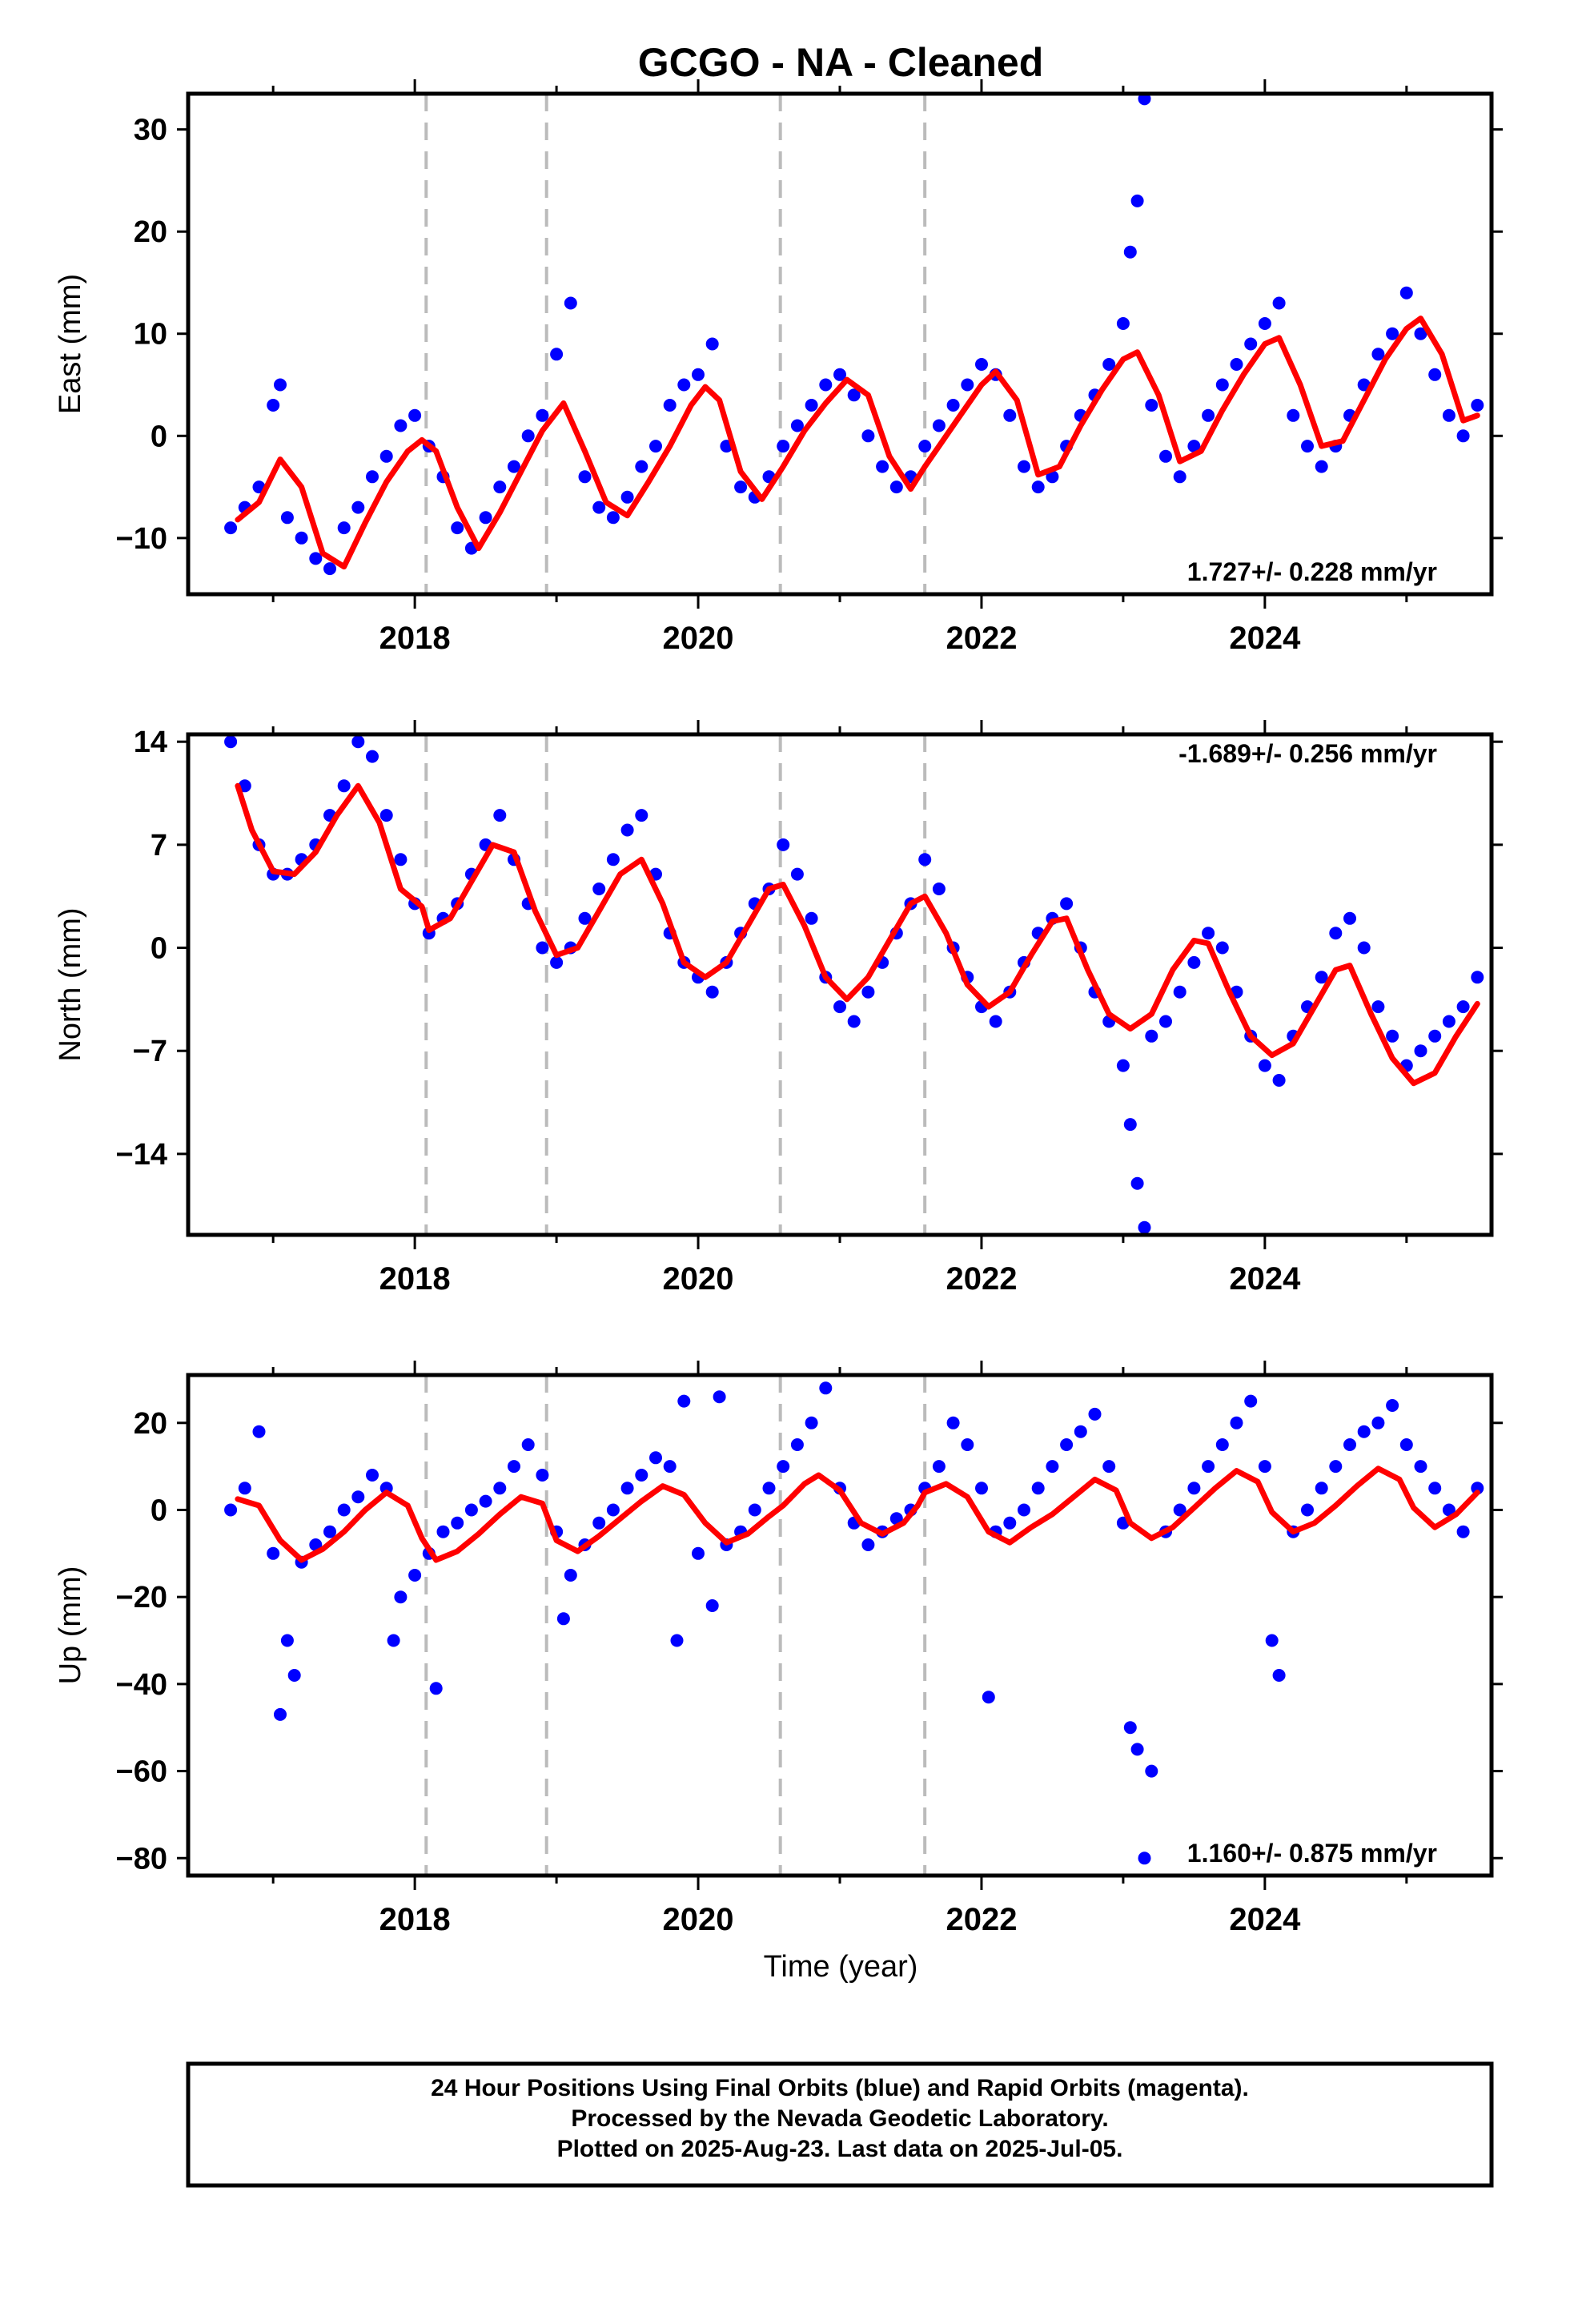  Describe the element at coordinates (150, 1051) in the screenshot. I see `y-tick-label: −7` at that location.